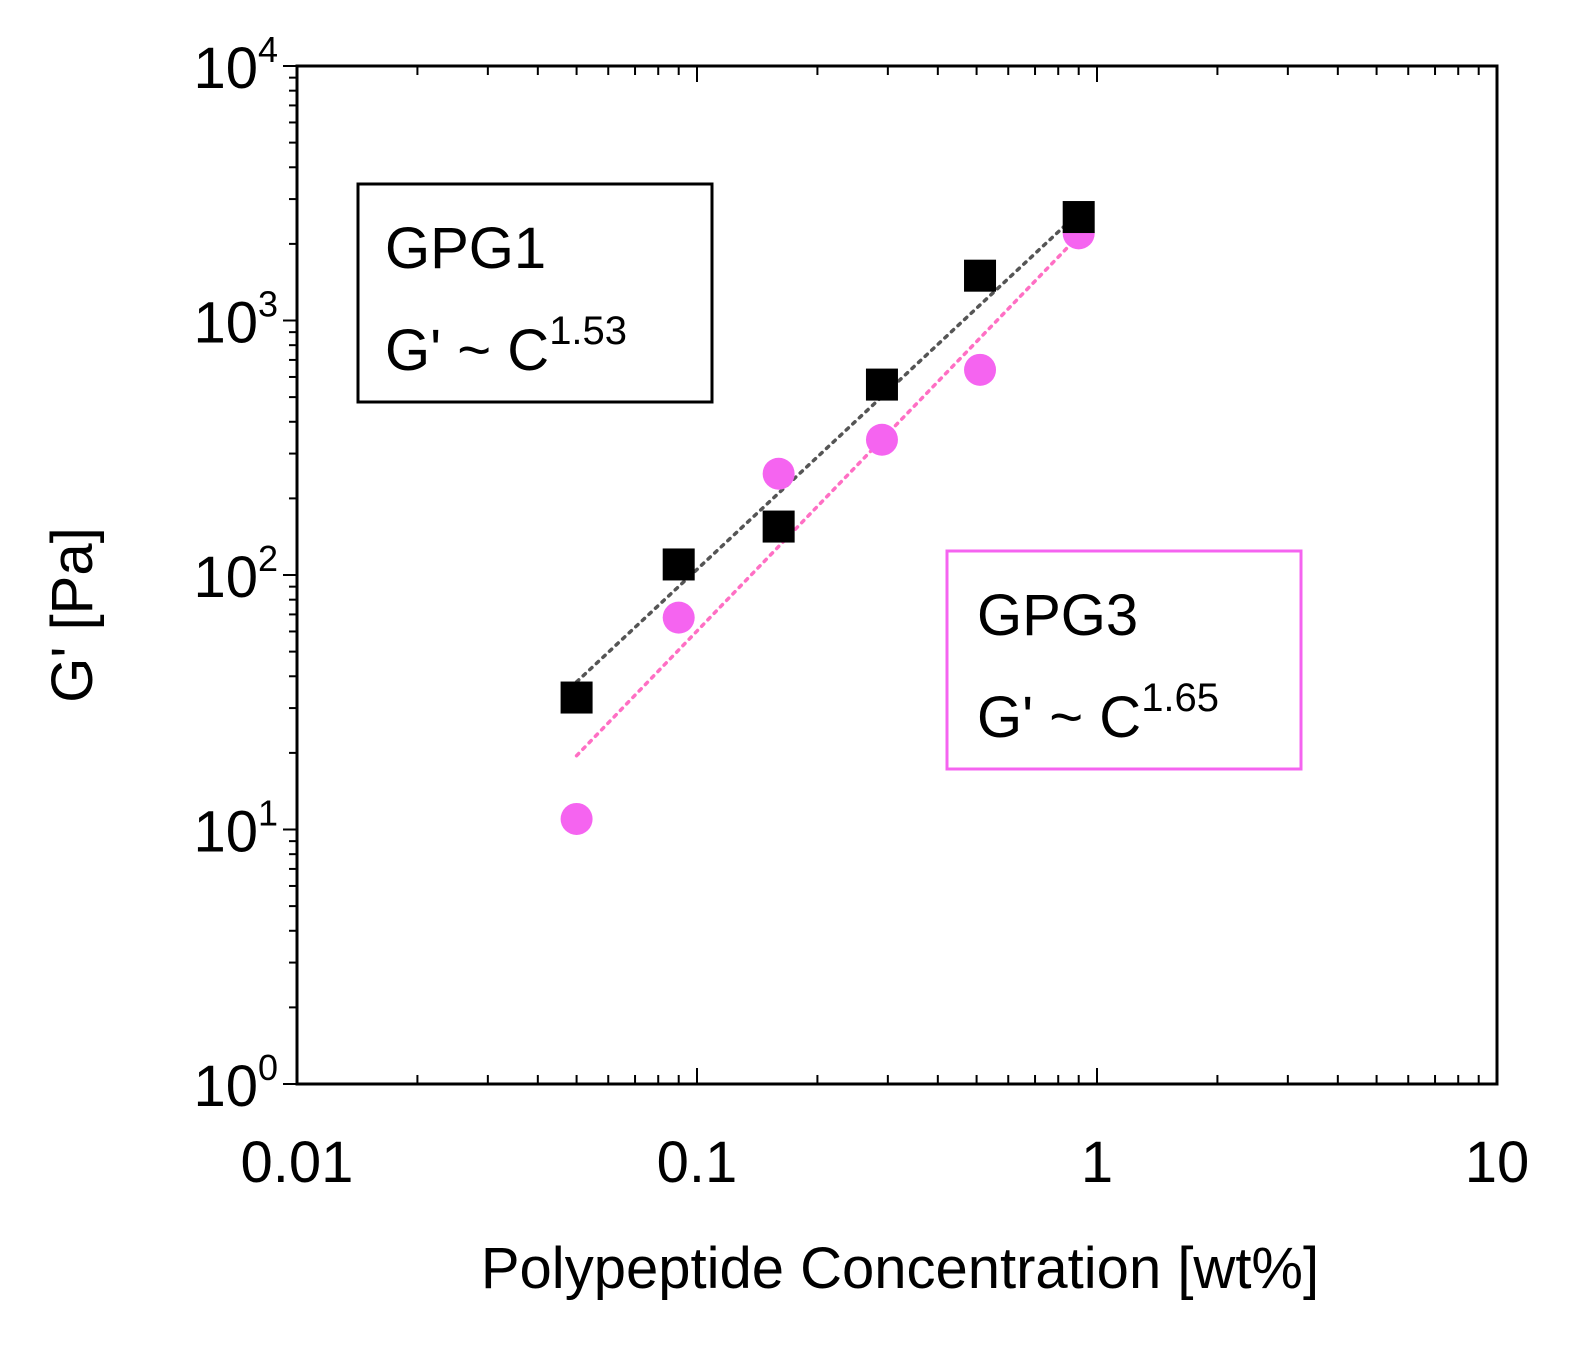 The height and width of the screenshot is (1353, 1571). Describe the element at coordinates (1059, 717) in the screenshot. I see `gpg3-equation-prefix: G' ~ C` at that location.